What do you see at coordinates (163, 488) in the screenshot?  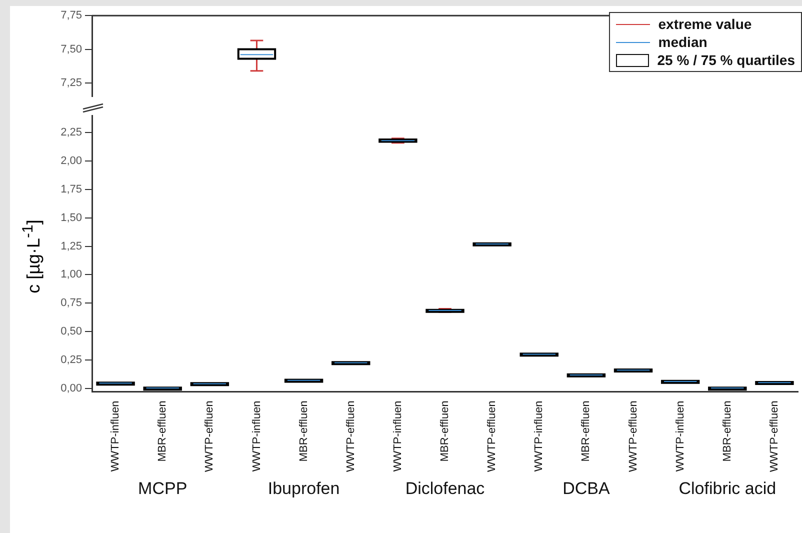 I see `text: MCPP` at bounding box center [163, 488].